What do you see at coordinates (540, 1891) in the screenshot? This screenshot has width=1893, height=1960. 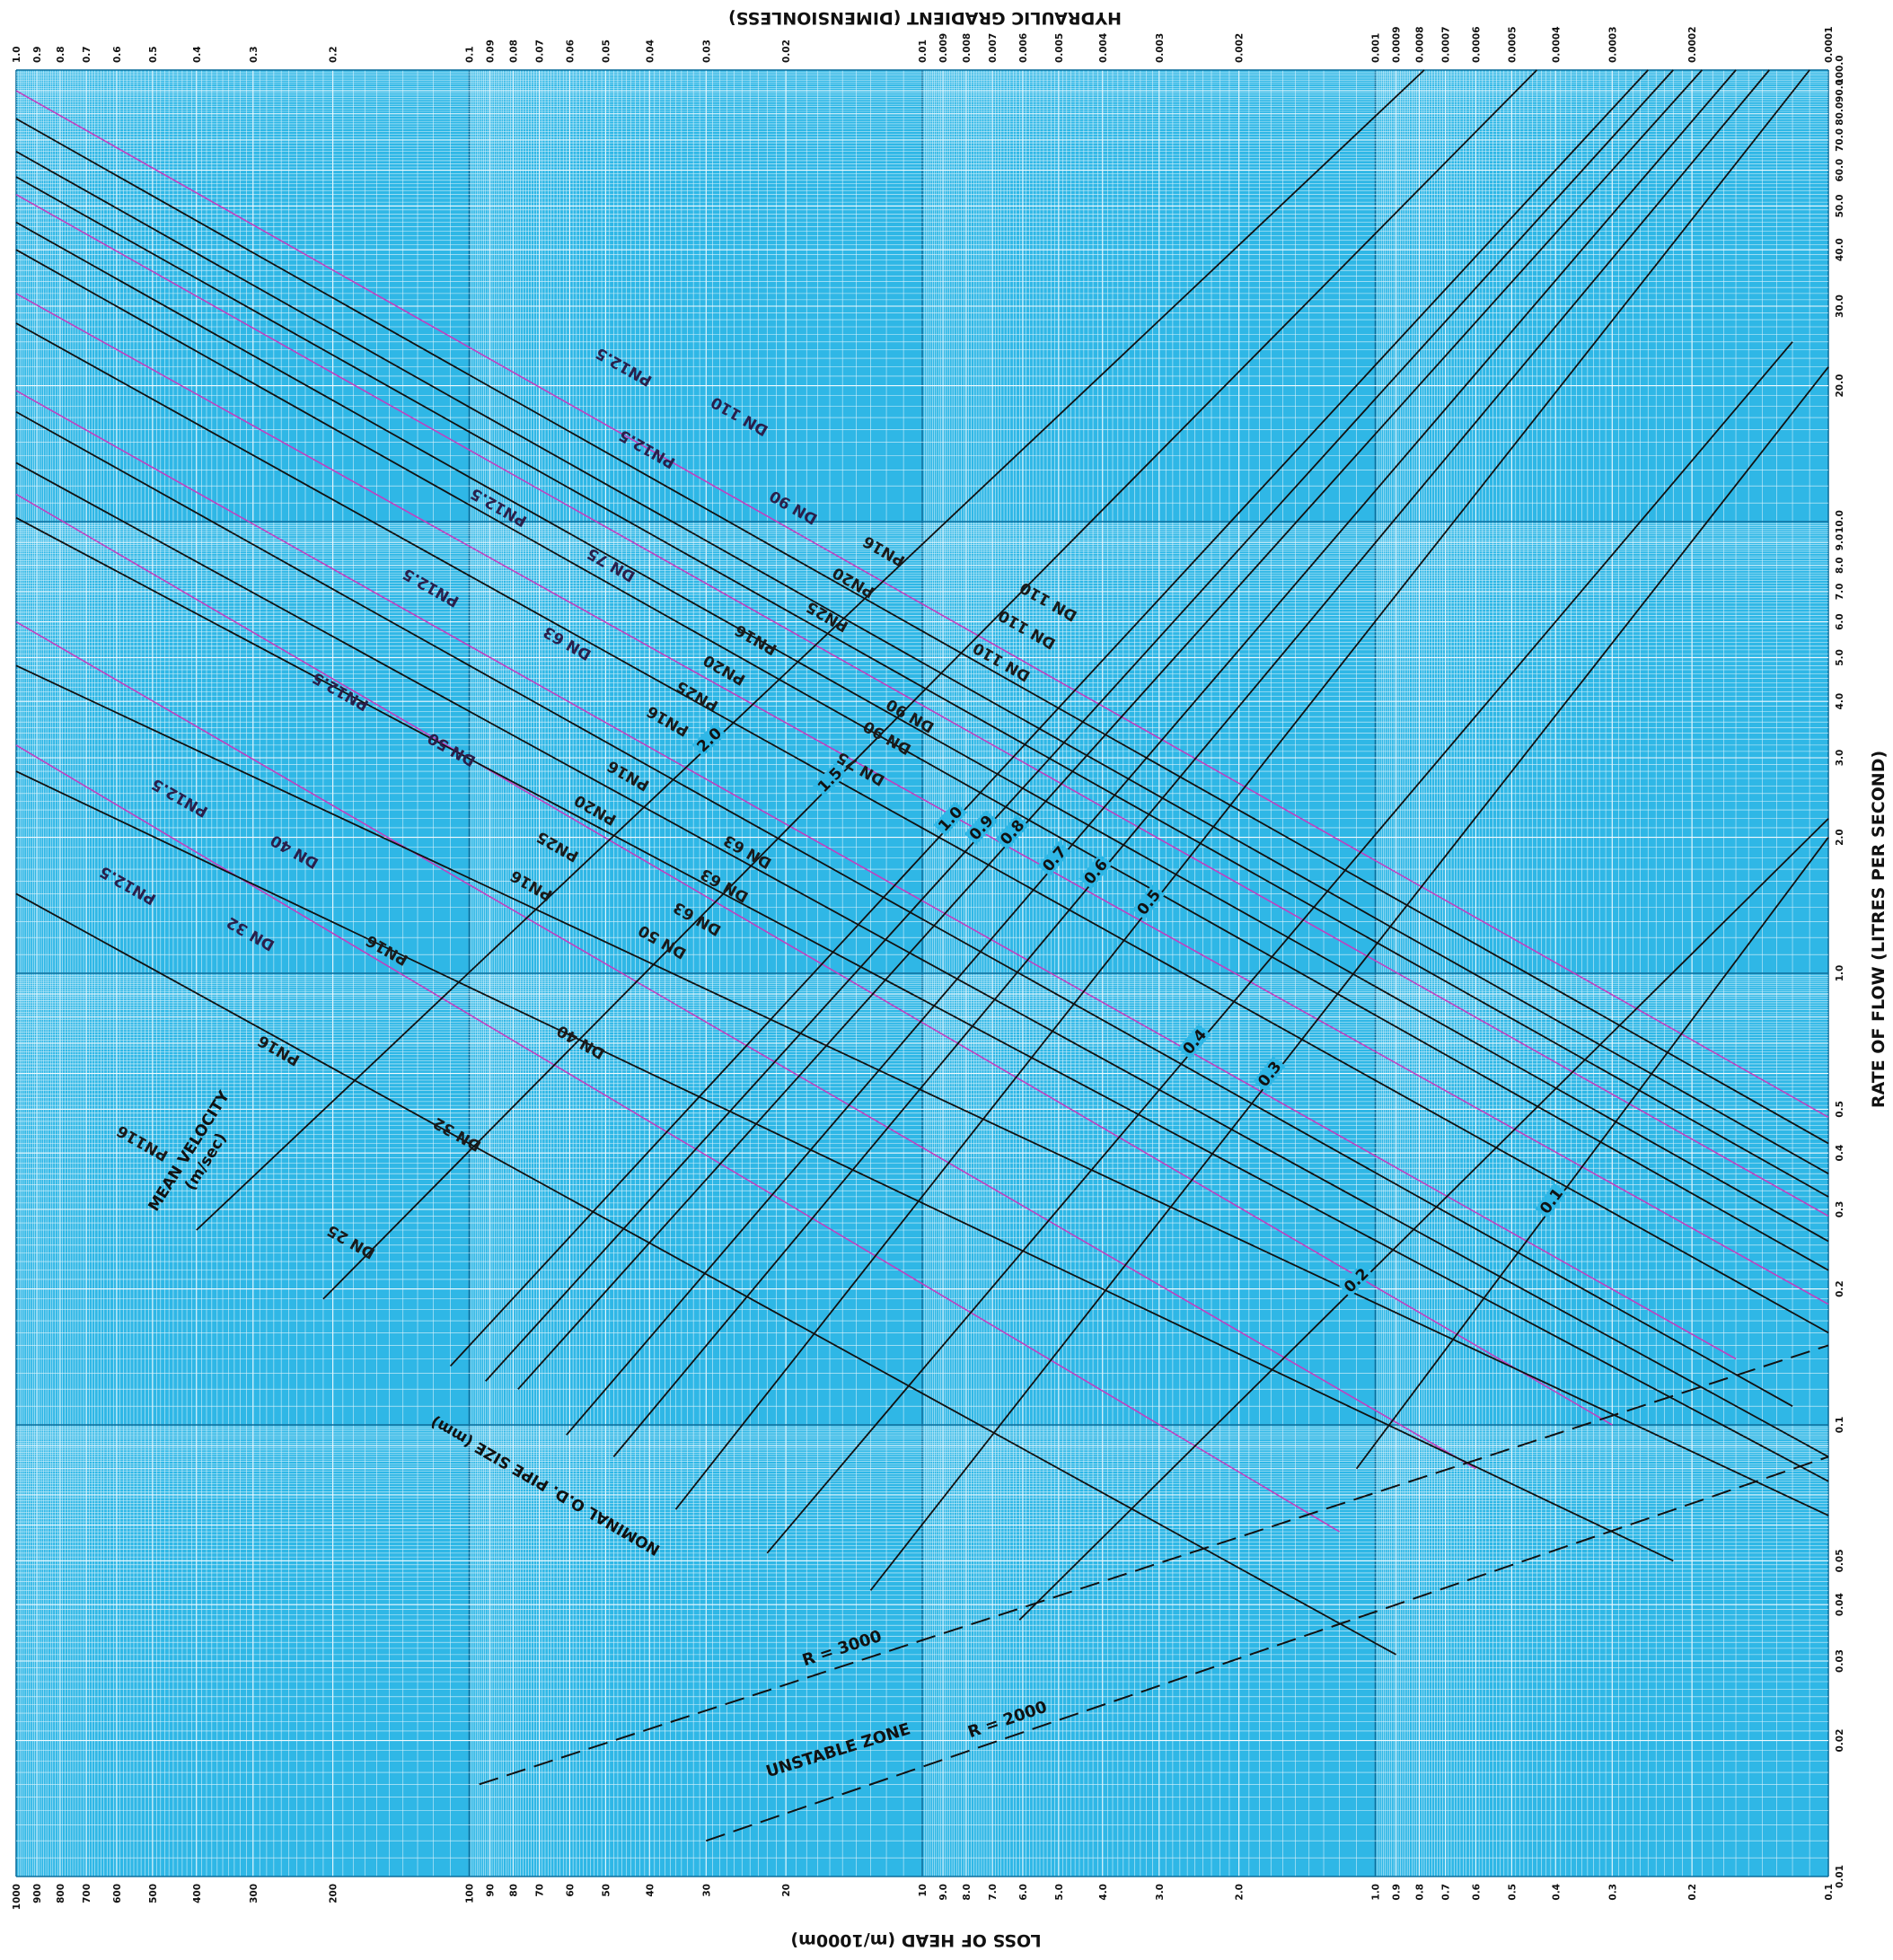 I see `bottom-tick-group: 70` at bounding box center [540, 1891].